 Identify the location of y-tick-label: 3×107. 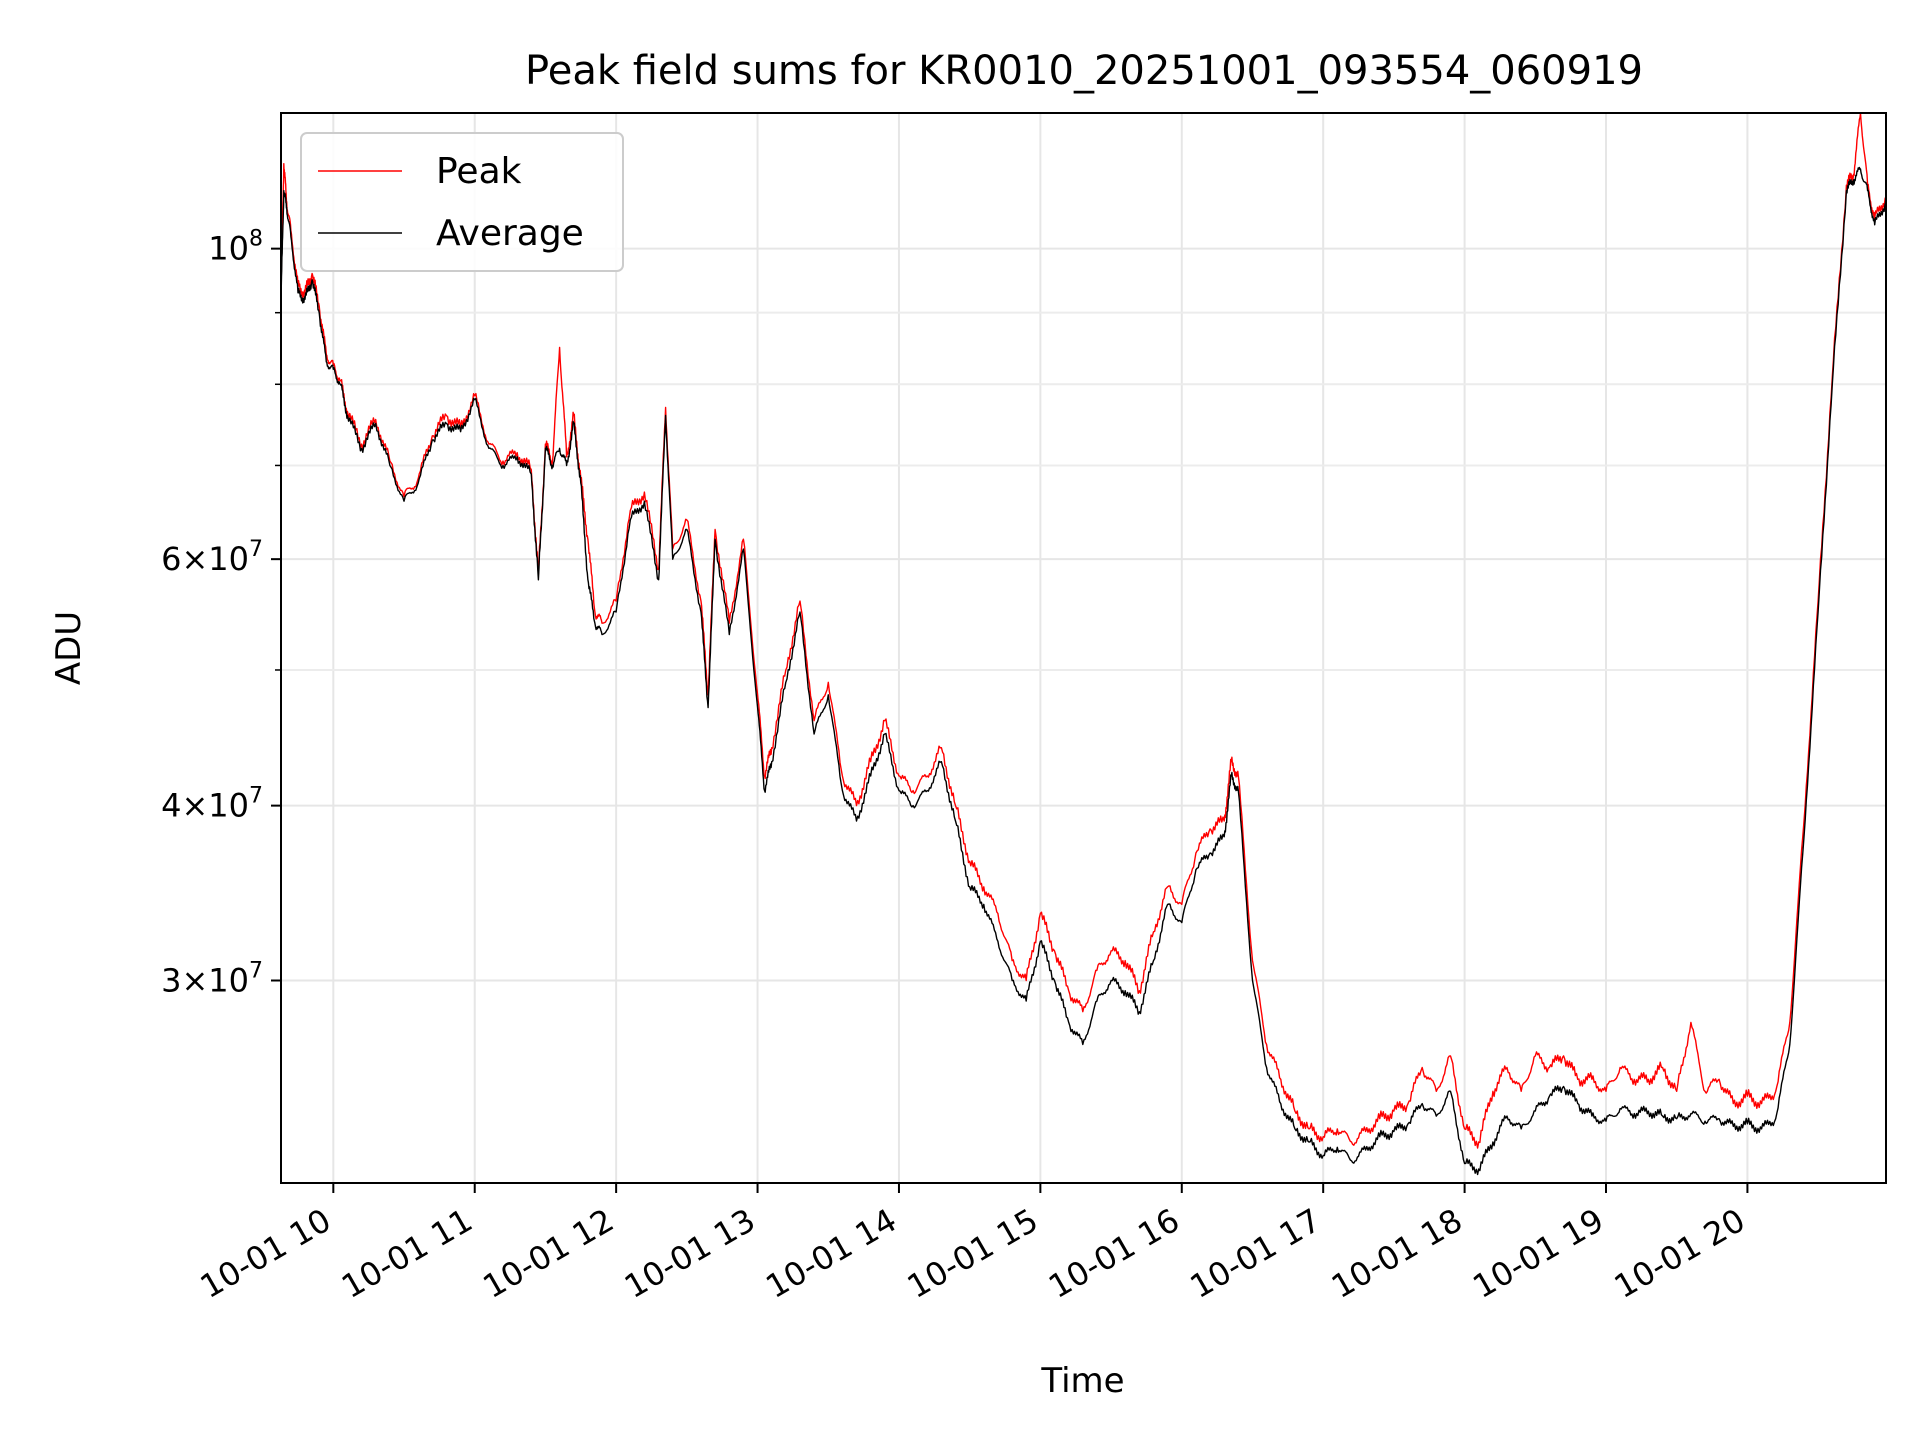
(212, 978).